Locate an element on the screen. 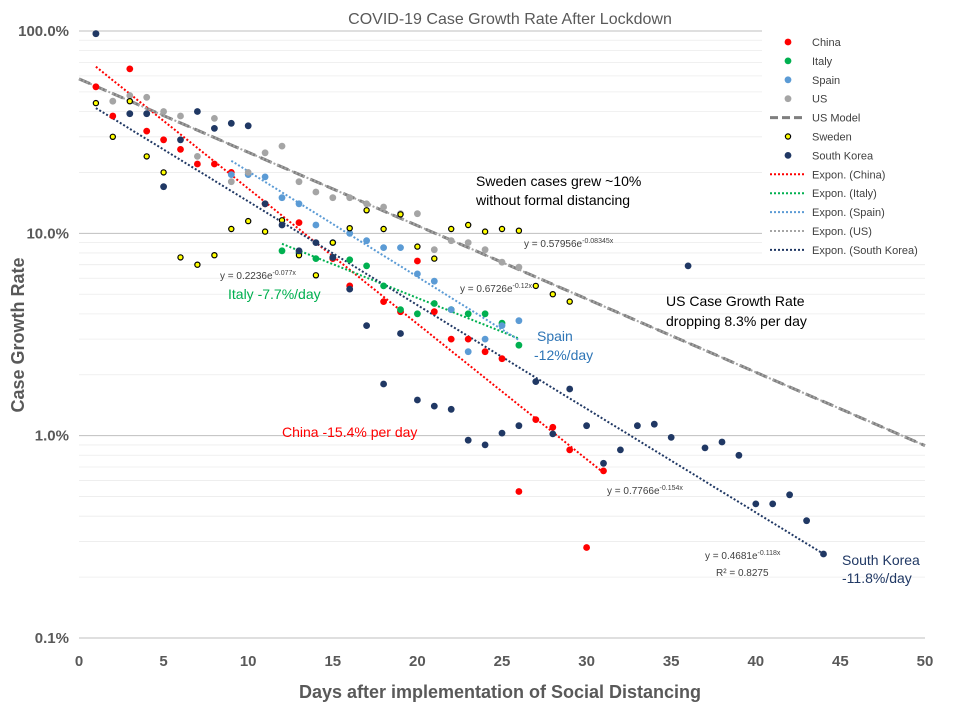 The image size is (974, 706). legend-label: Italy is located at coordinates (822, 62).